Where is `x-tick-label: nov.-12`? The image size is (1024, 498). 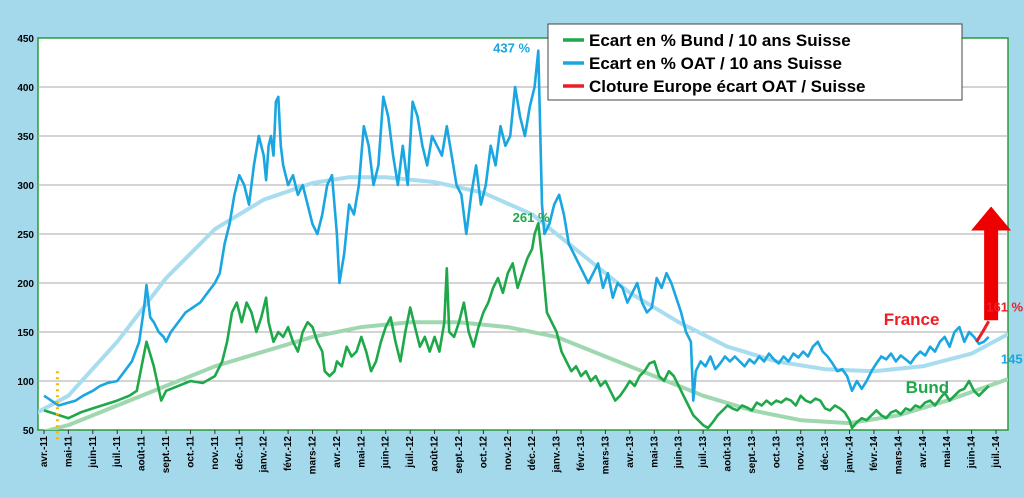 x-tick-label: nov.-12 is located at coordinates (508, 453).